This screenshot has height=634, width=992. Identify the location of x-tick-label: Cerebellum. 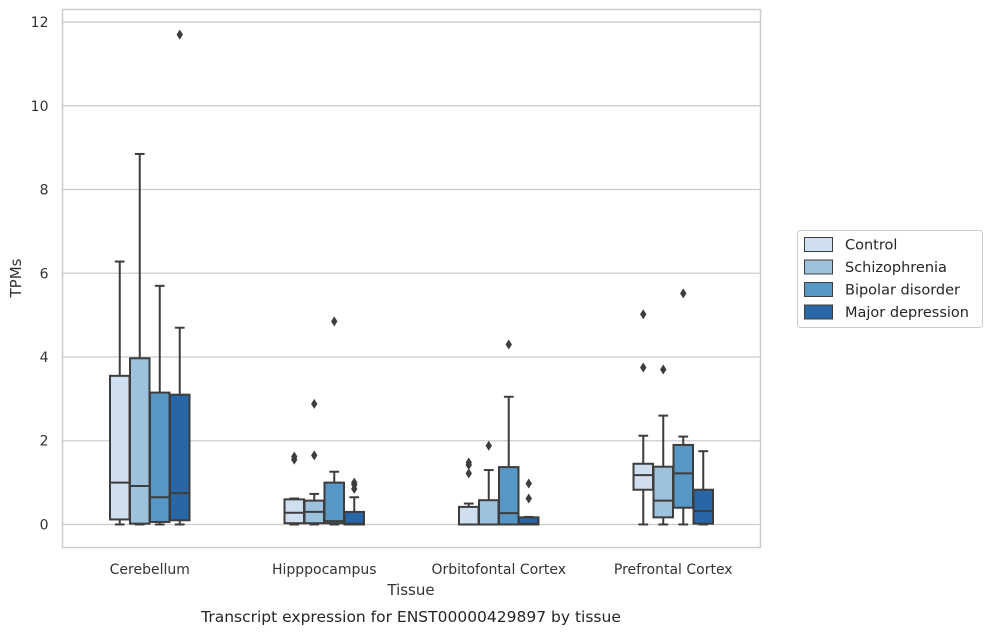
(150, 570).